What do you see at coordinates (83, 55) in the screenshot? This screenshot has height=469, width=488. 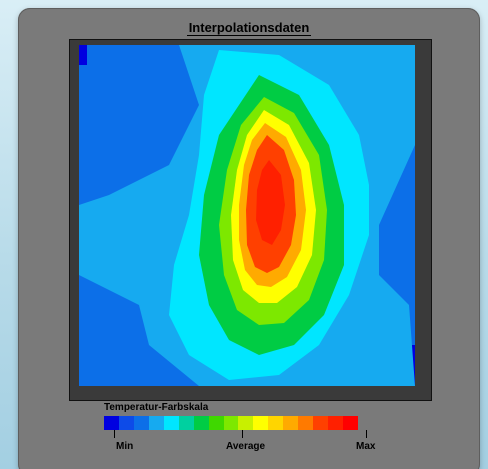 I see `heatmap-min-spot-topleft` at bounding box center [83, 55].